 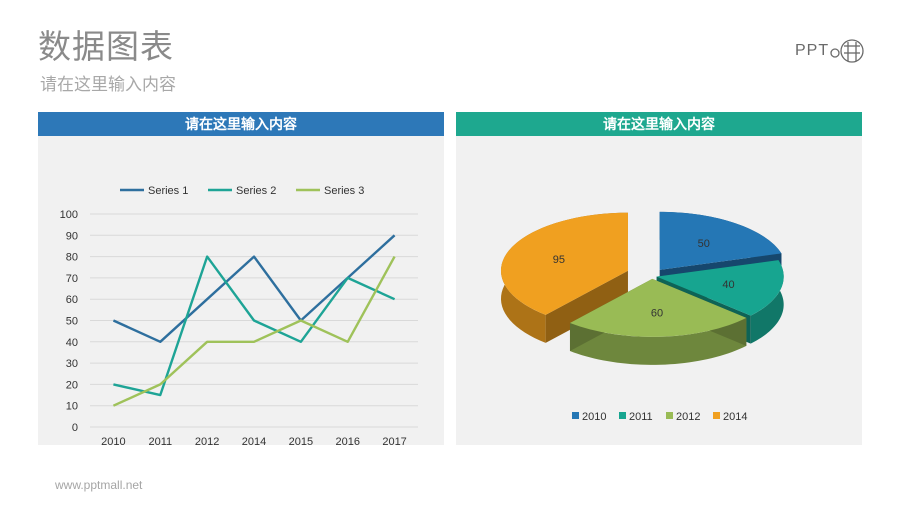 I want to click on y-tick-label: 100, so click(x=69, y=215).